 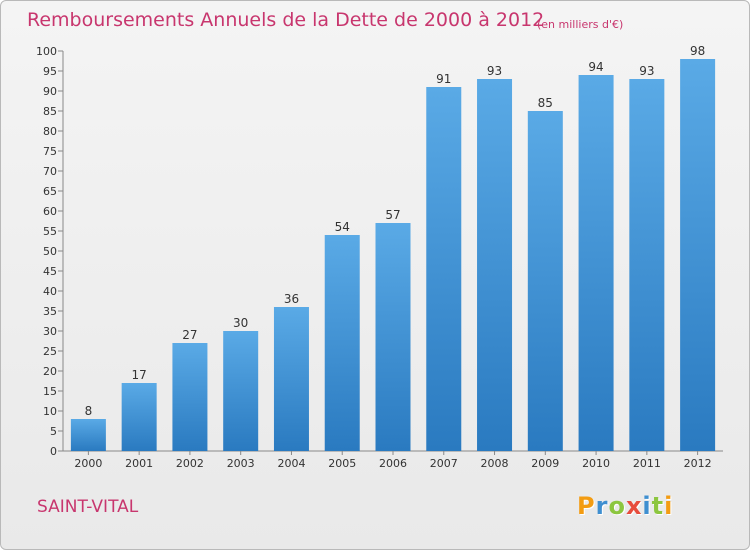 What do you see at coordinates (342, 227) in the screenshot?
I see `bar-value-label: 54` at bounding box center [342, 227].